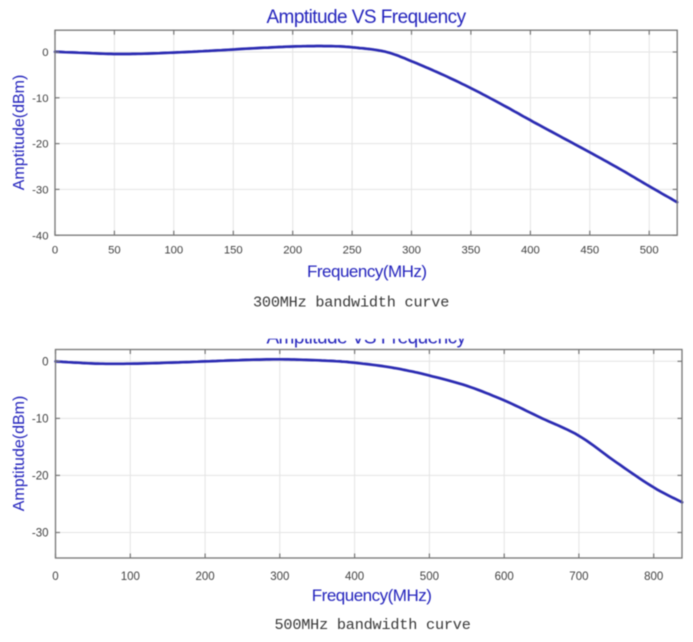 The width and height of the screenshot is (693, 642). What do you see at coordinates (373, 625) in the screenshot?
I see `svg-text: 500MHz bandwidth curve` at bounding box center [373, 625].